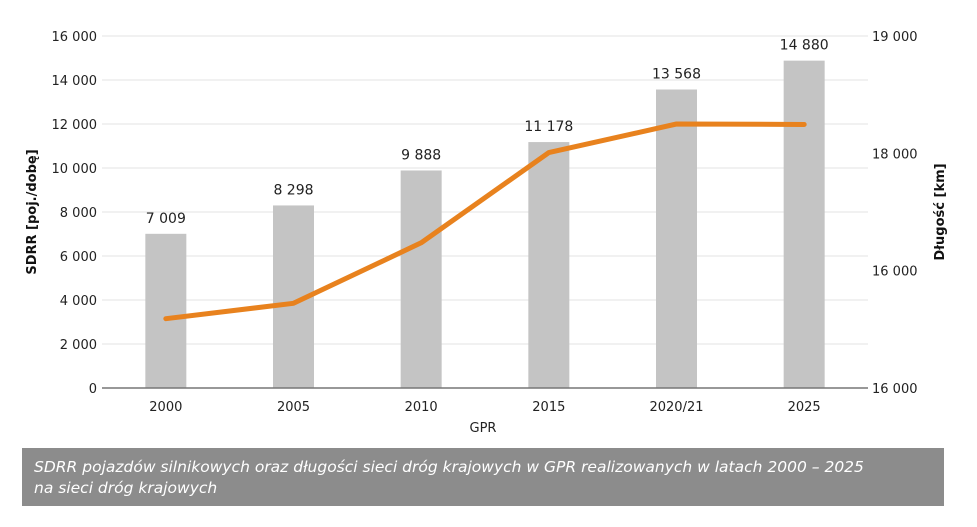 Image resolution: width=977 pixels, height=527 pixels. What do you see at coordinates (75, 37) in the screenshot?
I see `y-tick-label: 16 000` at bounding box center [75, 37].